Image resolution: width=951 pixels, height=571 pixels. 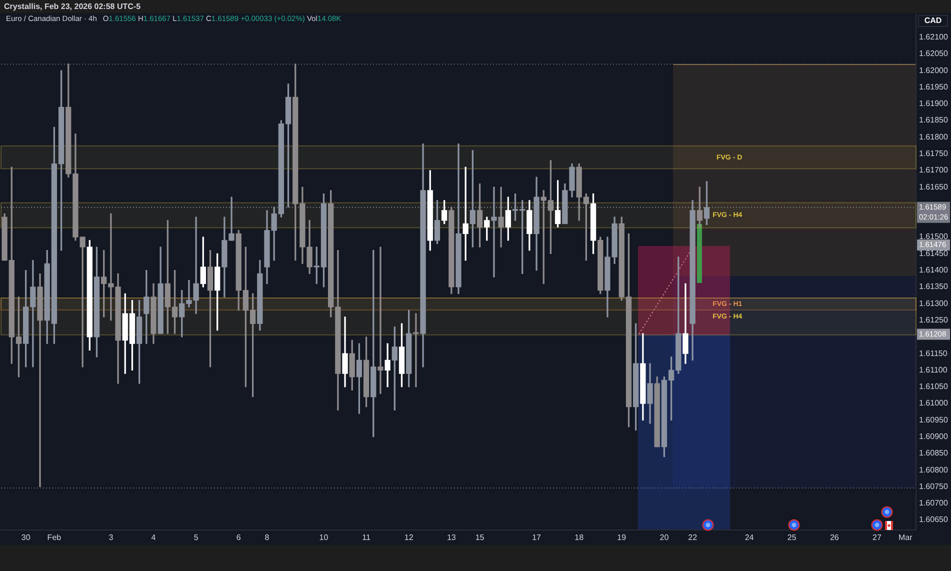 What do you see at coordinates (933, 287) in the screenshot?
I see `y-tick-label: 1.61350` at bounding box center [933, 287].